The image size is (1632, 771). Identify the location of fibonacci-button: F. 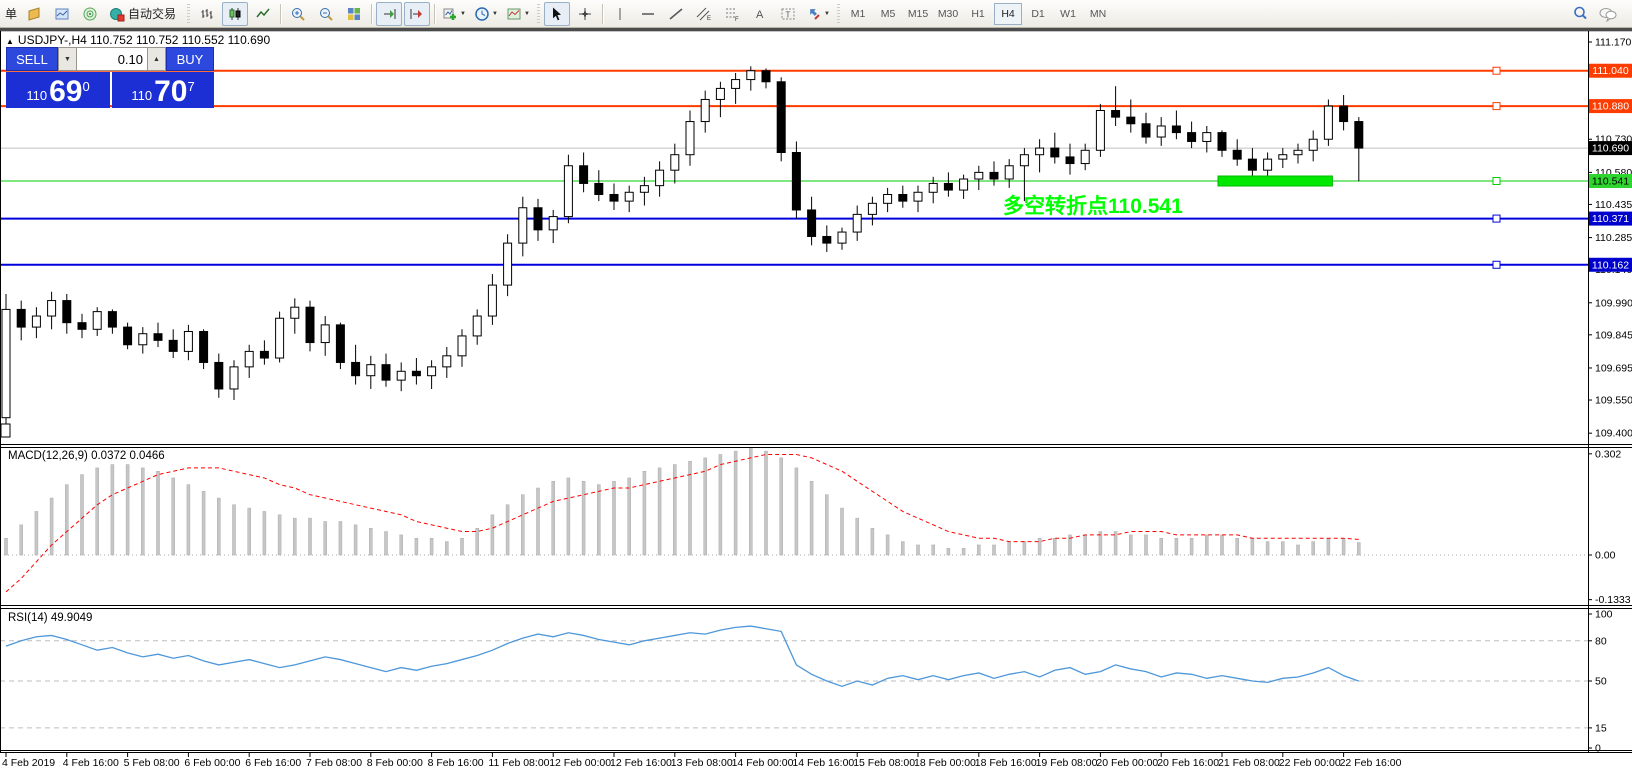
(732, 14).